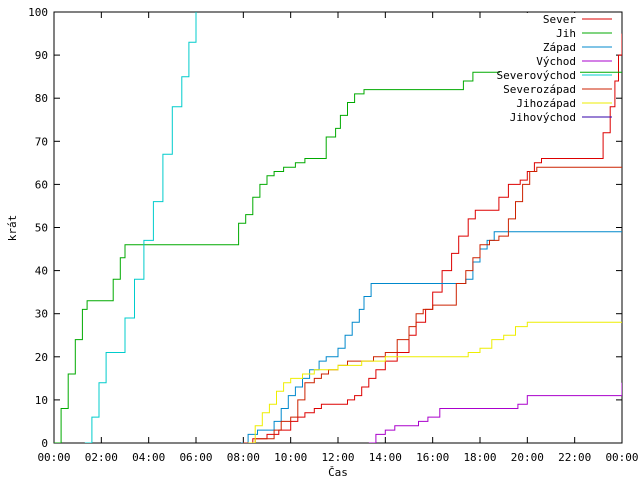 The image size is (640, 480). I want to click on legend-label: Východ, so click(556, 61).